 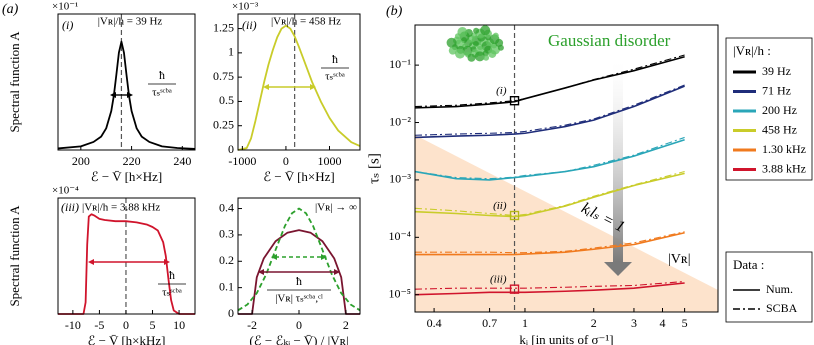 I want to click on x-axis-label: ℰ − V̄ [h×kHz], so click(x=126, y=339).